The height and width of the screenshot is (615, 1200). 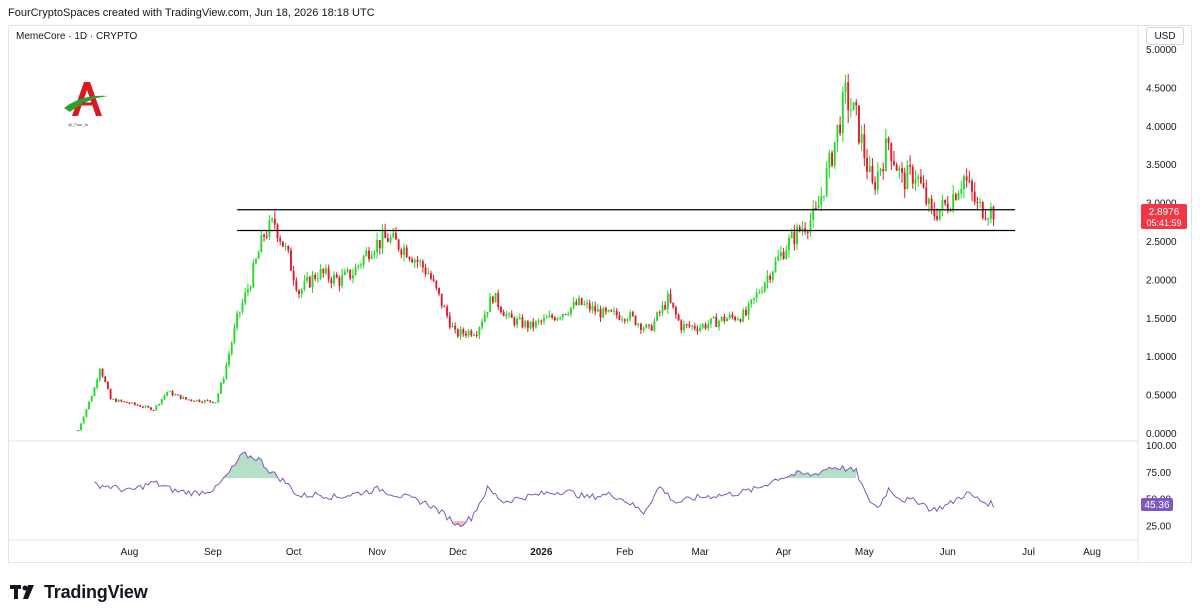 What do you see at coordinates (77, 36) in the screenshot?
I see `symbol-legend: MemeCore · 1D · CRYPTO` at bounding box center [77, 36].